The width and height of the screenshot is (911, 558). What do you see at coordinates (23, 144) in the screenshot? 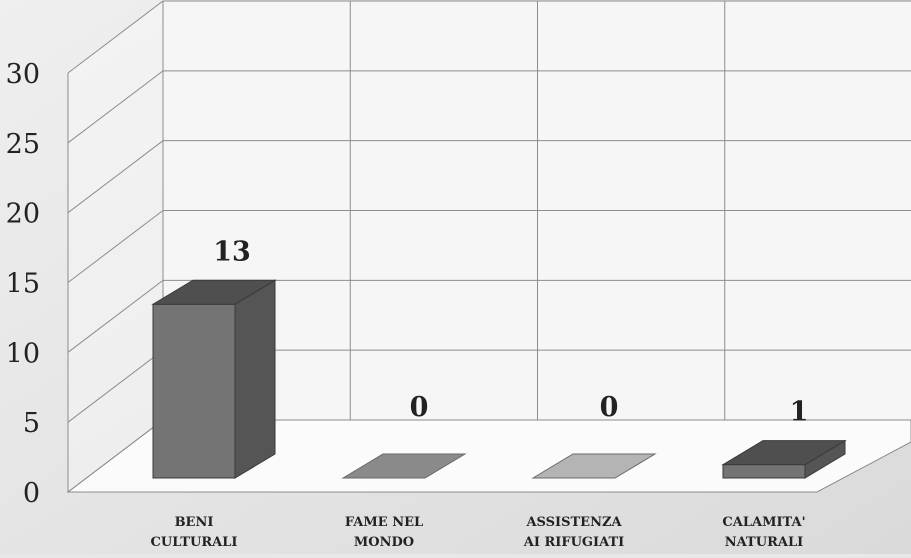
I see `y-tick-label: 25` at bounding box center [23, 144].